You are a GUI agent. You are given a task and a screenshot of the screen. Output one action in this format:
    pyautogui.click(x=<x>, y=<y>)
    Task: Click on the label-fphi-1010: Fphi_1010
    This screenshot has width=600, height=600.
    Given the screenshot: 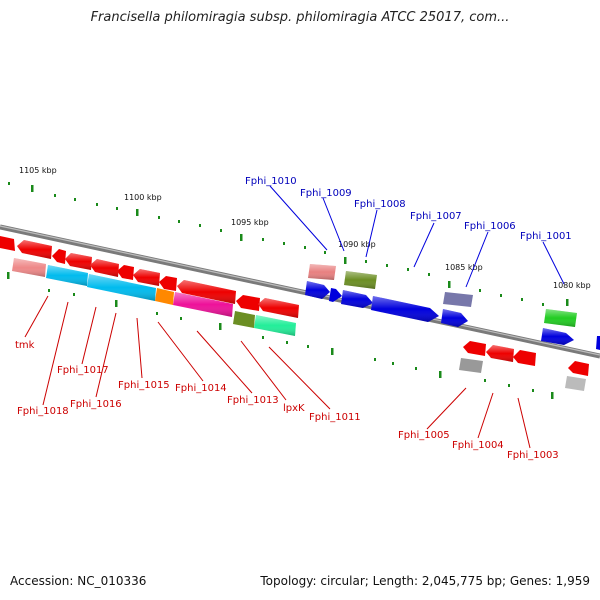 What is the action you would take?
    pyautogui.click(x=271, y=181)
    